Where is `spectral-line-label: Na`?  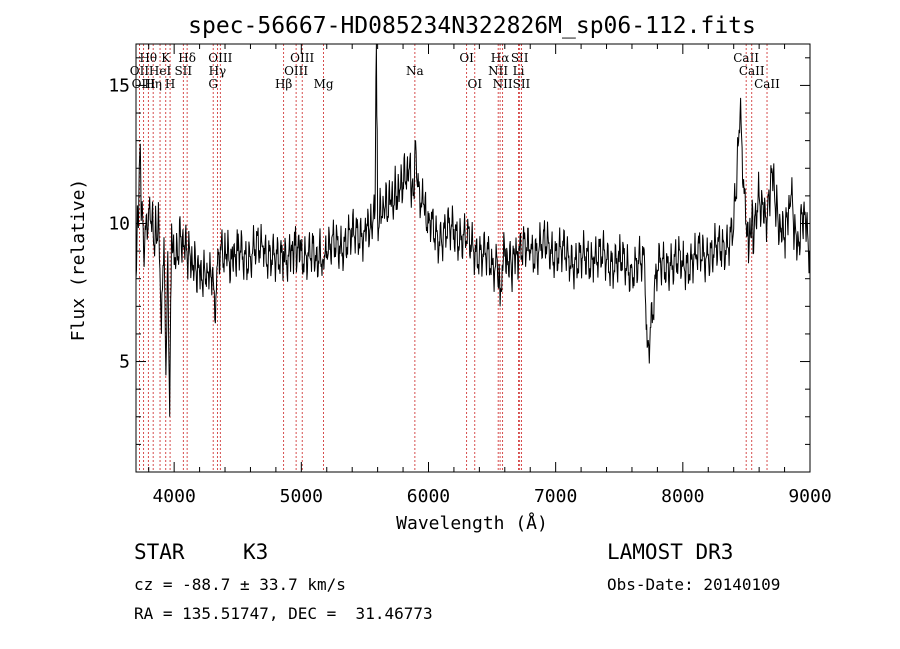
spectral-line-label: Na is located at coordinates (415, 71).